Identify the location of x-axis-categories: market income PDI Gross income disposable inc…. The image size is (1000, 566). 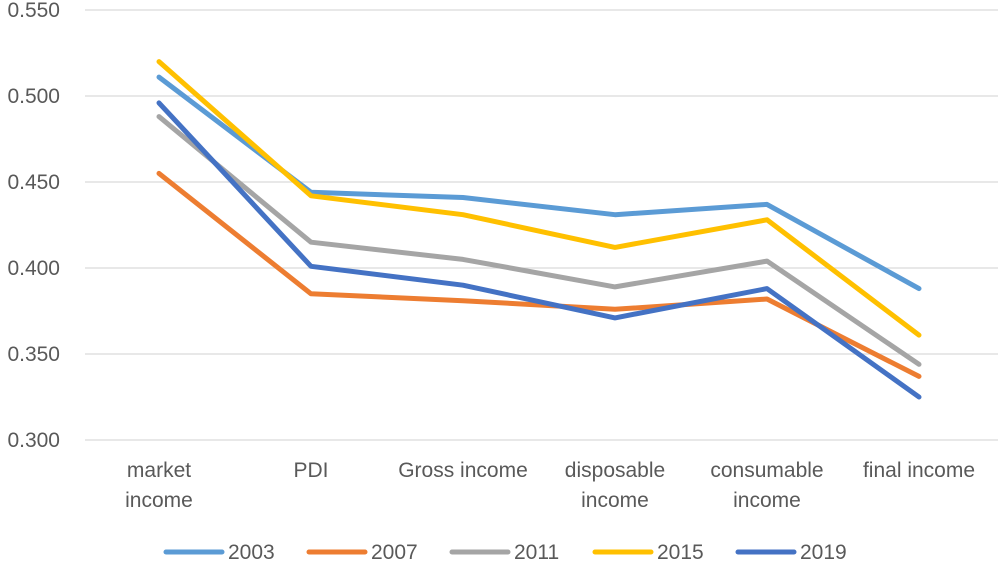
(550, 485).